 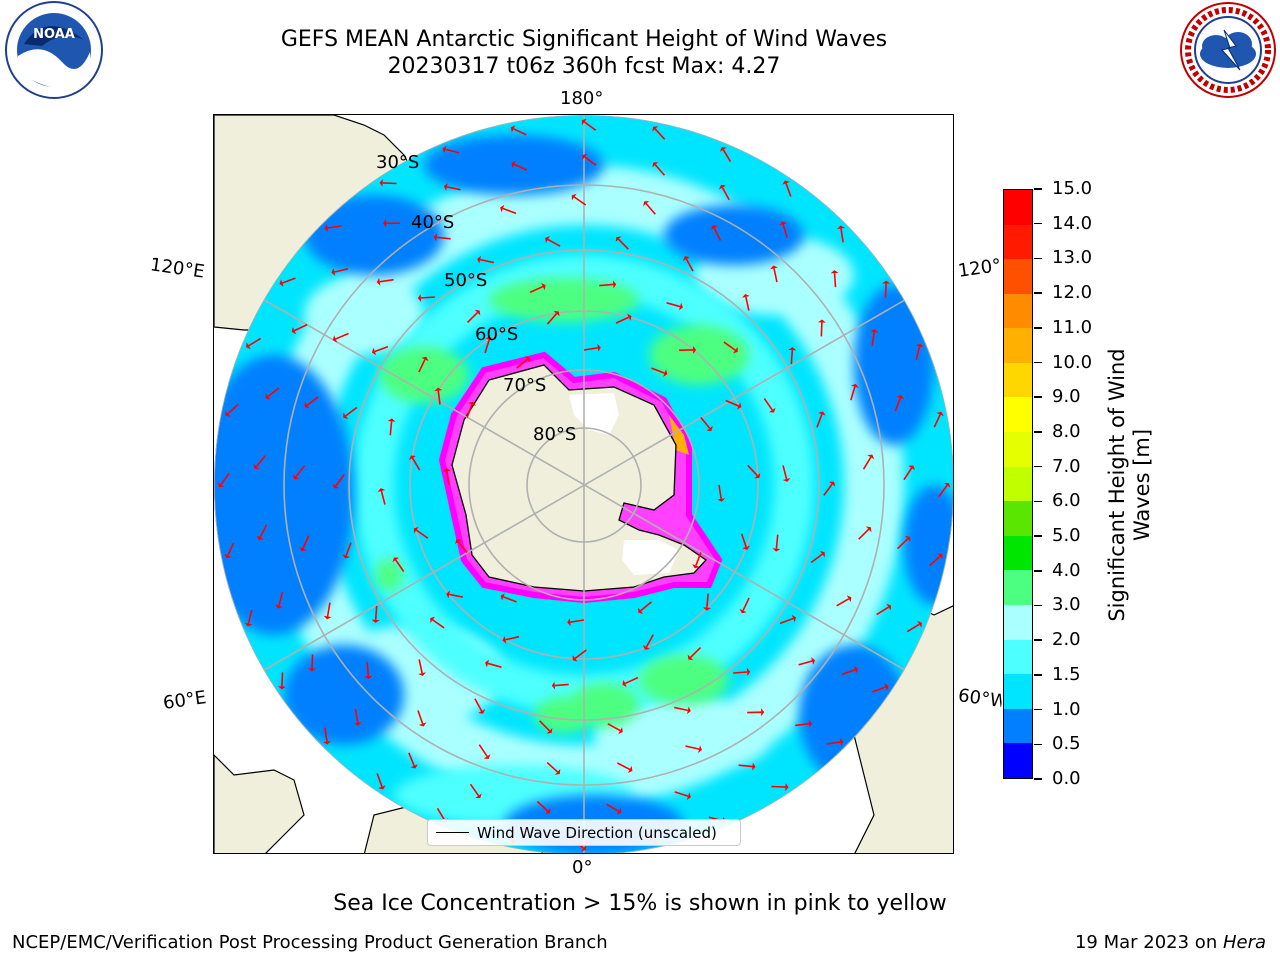 What do you see at coordinates (1066, 431) in the screenshot?
I see `colorbar-tick-label: 8.0` at bounding box center [1066, 431].